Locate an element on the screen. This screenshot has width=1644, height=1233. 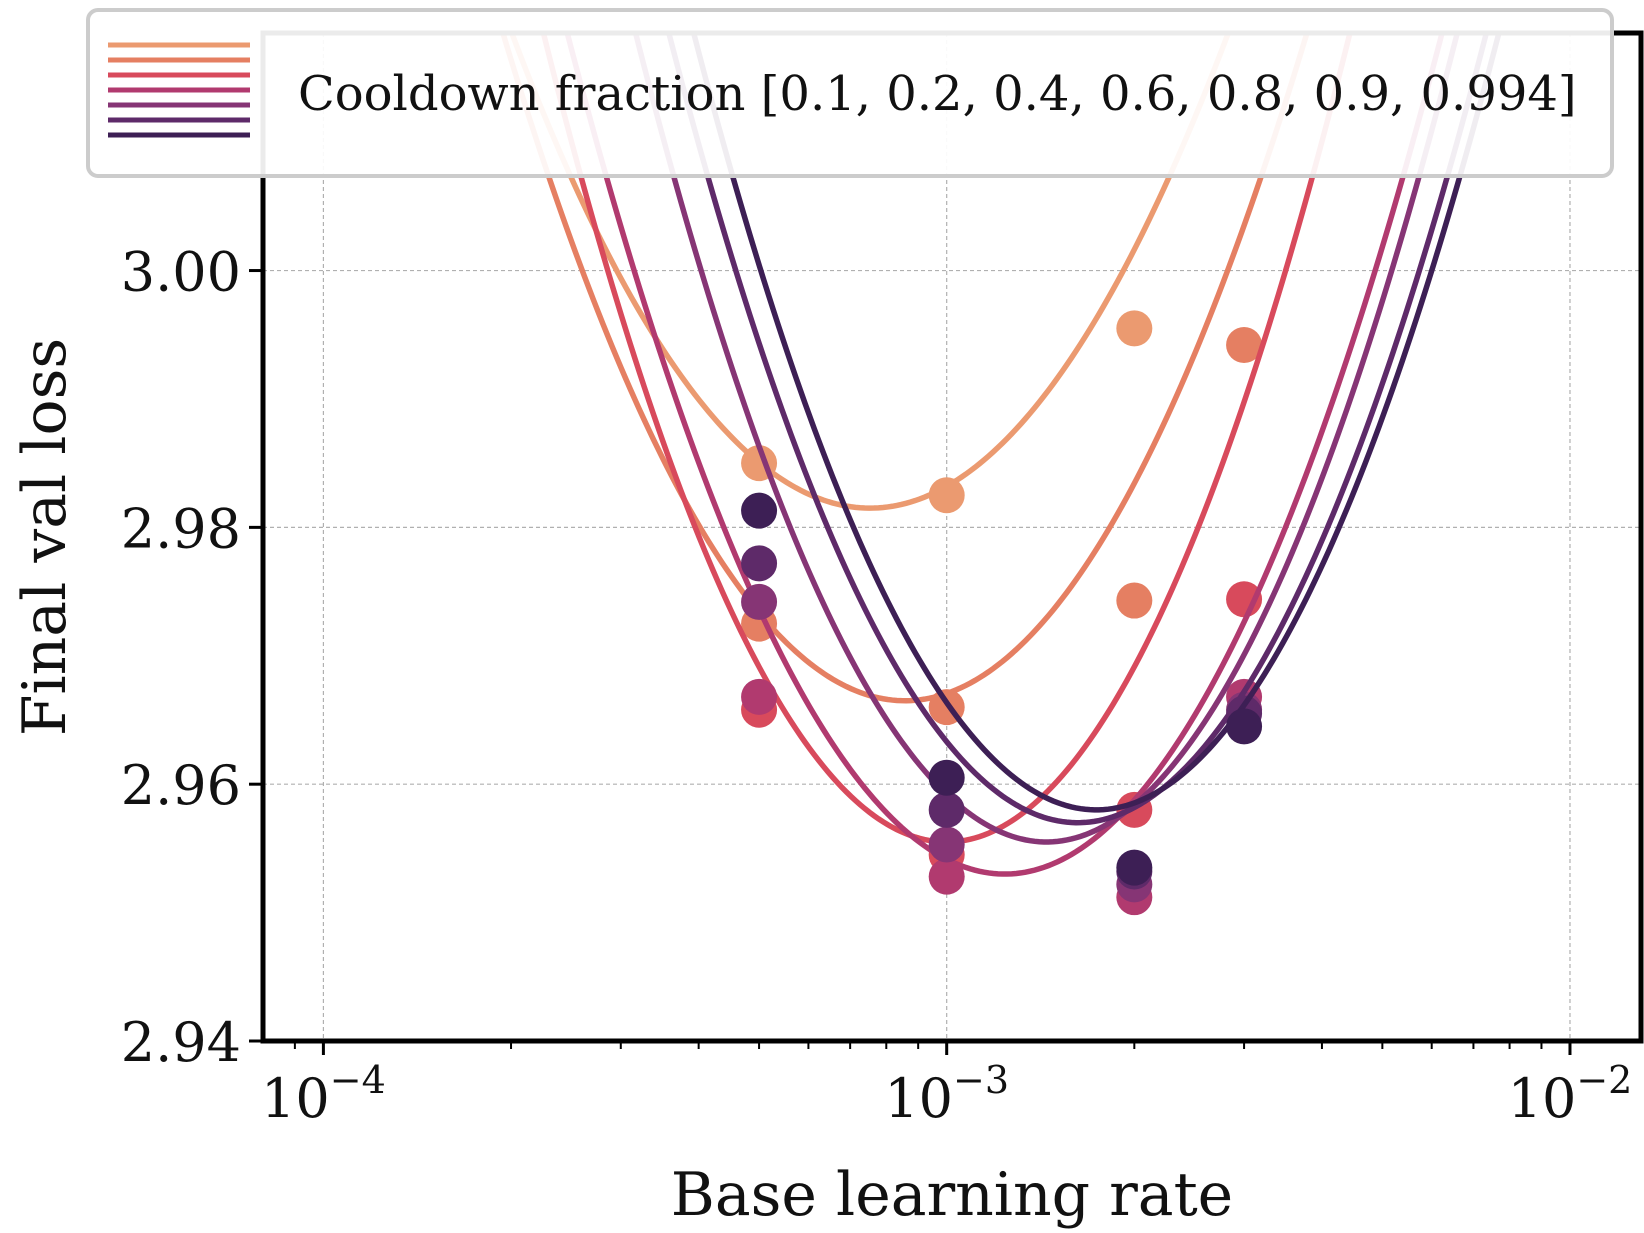
x-axis-label: Base learning rate is located at coordinates (952, 1195).